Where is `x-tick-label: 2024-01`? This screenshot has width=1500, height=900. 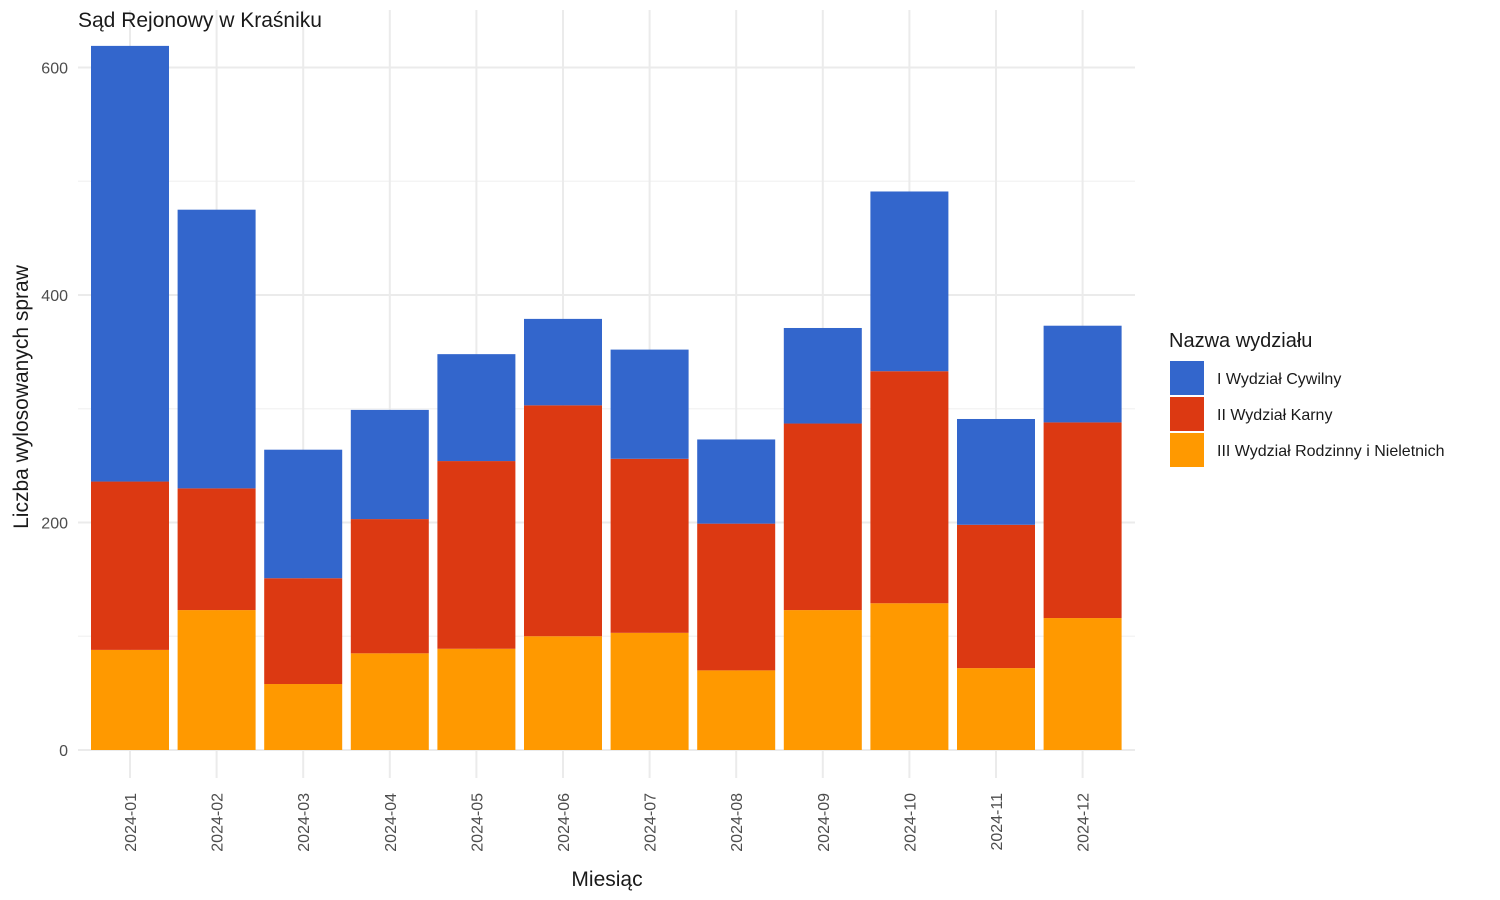 x-tick-label: 2024-01 is located at coordinates (131, 822).